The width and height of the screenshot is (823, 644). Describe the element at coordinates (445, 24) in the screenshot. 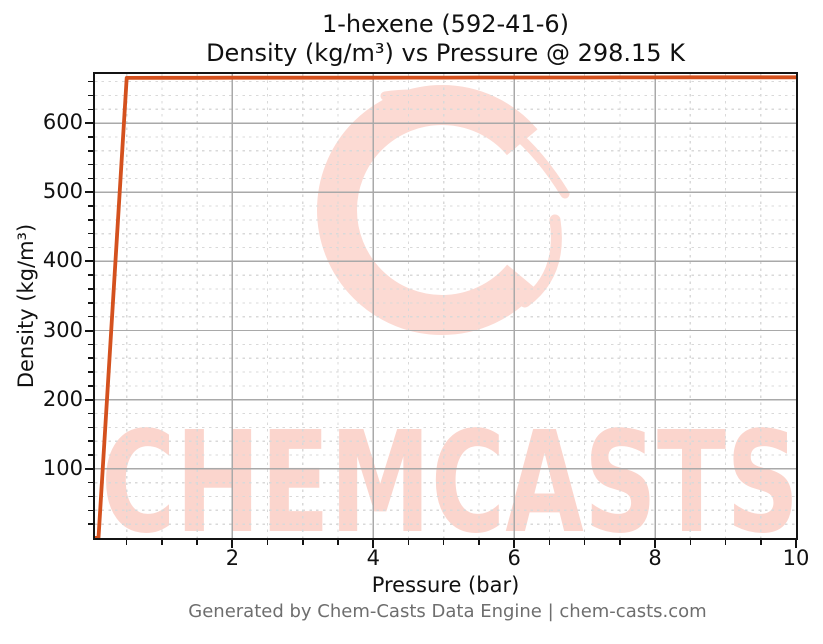

I see `chart-title: 1-hexene (592-41-6)` at that location.